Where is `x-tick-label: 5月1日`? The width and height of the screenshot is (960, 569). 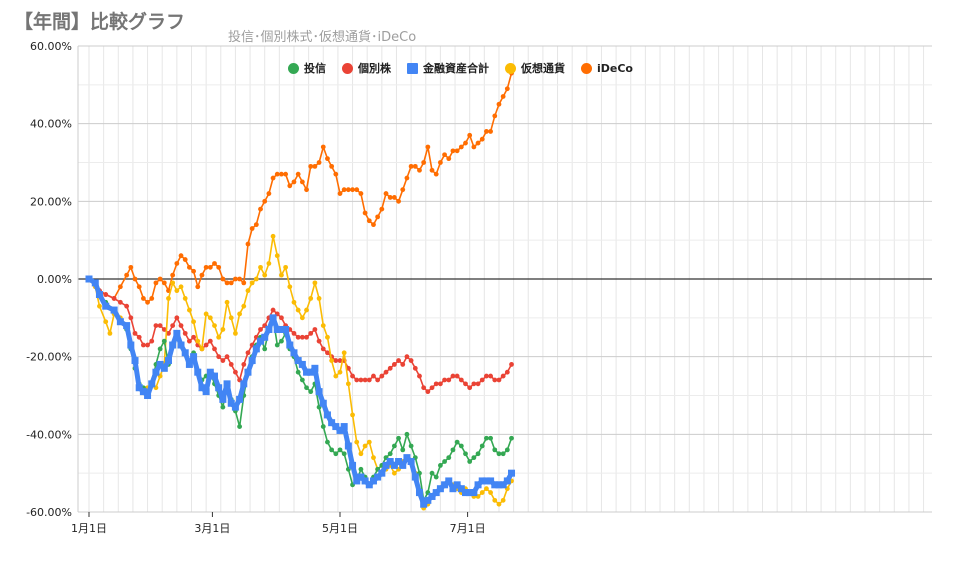
x-tick-label: 5月1日 is located at coordinates (340, 528).